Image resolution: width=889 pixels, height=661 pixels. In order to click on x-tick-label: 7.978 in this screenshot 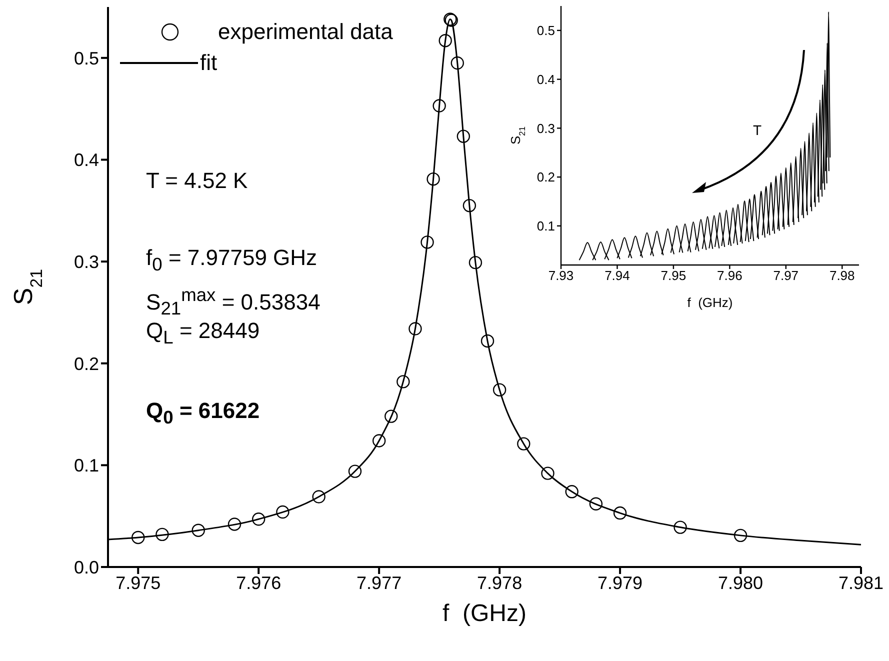, I will do `click(499, 582)`.